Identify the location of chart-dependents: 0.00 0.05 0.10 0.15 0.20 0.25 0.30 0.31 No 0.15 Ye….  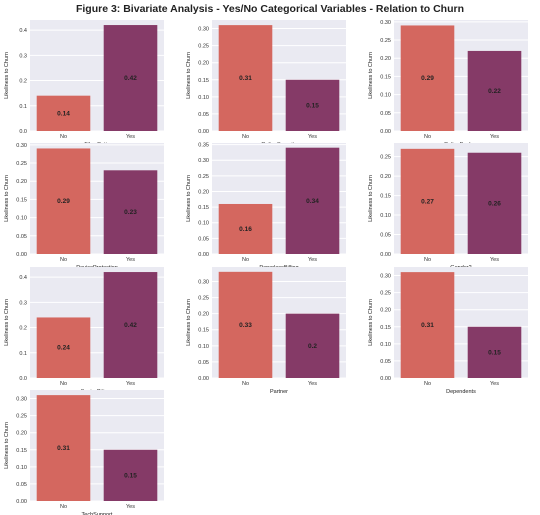
(448, 331).